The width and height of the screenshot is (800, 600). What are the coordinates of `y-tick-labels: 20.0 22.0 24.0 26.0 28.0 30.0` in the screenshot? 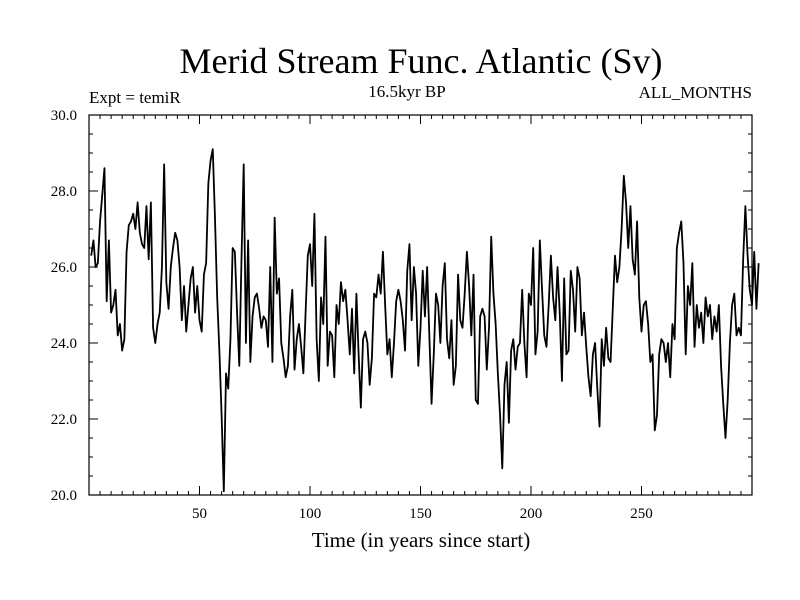 It's located at (64, 306).